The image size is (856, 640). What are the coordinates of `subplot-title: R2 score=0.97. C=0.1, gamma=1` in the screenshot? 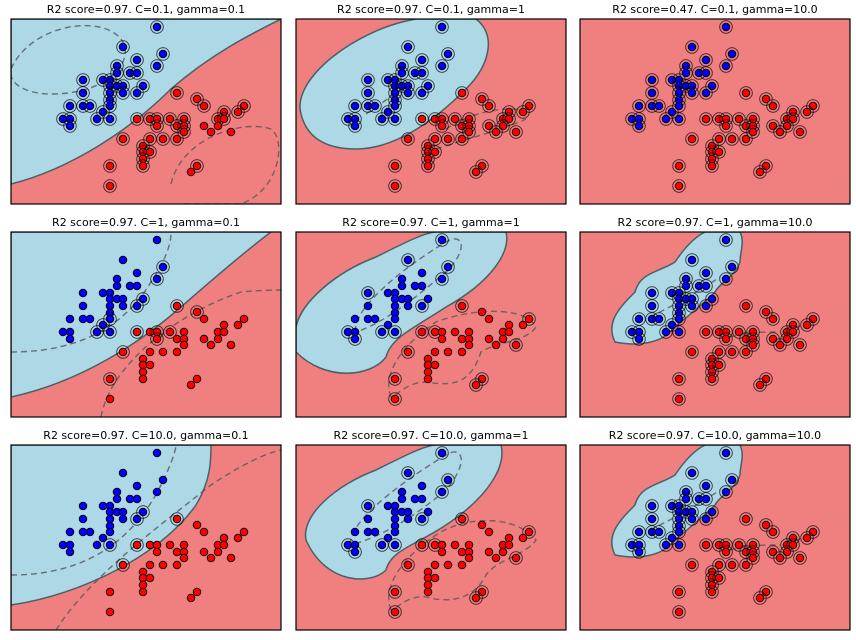 It's located at (431, 9).